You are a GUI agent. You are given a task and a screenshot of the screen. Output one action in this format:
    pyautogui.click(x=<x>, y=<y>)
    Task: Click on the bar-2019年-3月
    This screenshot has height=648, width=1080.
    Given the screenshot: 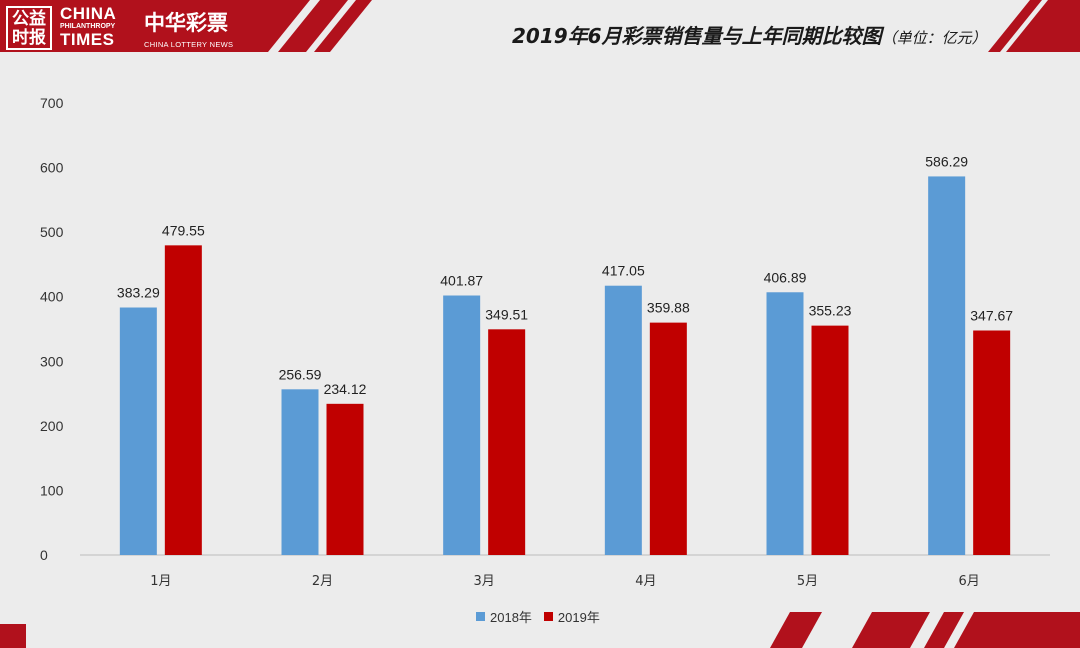 What is the action you would take?
    pyautogui.click(x=507, y=442)
    